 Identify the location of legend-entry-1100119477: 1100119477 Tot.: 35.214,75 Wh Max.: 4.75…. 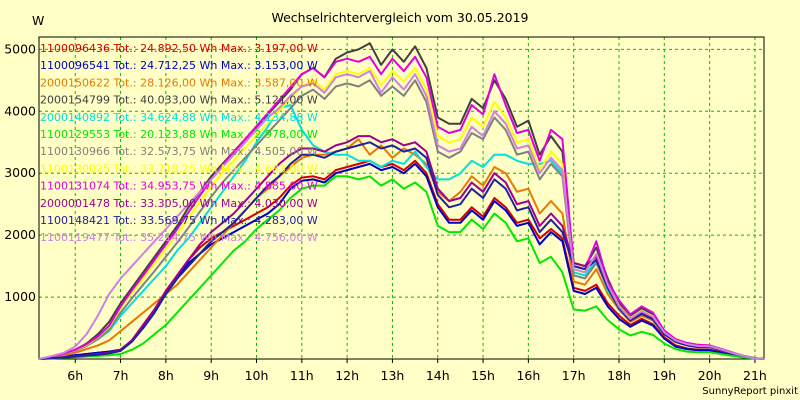
(179, 237).